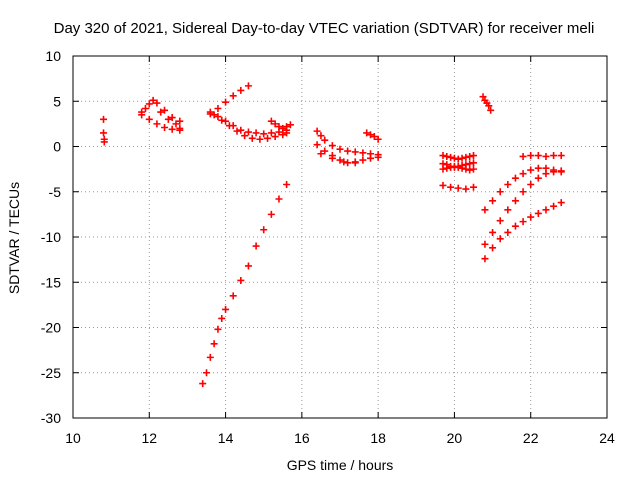 The width and height of the screenshot is (640, 480). What do you see at coordinates (53, 56) in the screenshot?
I see `y-tick-label: 10` at bounding box center [53, 56].